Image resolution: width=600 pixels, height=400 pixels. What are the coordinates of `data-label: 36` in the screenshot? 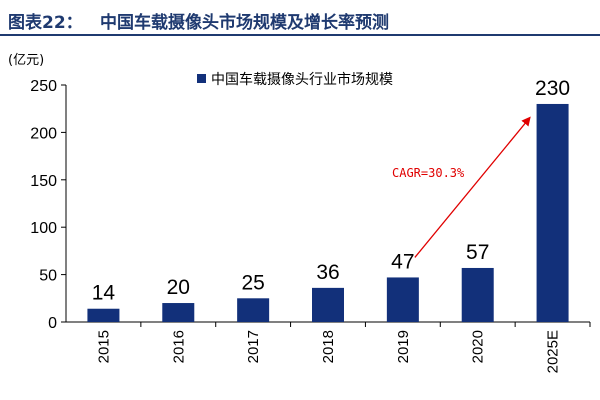 It's located at (327, 272).